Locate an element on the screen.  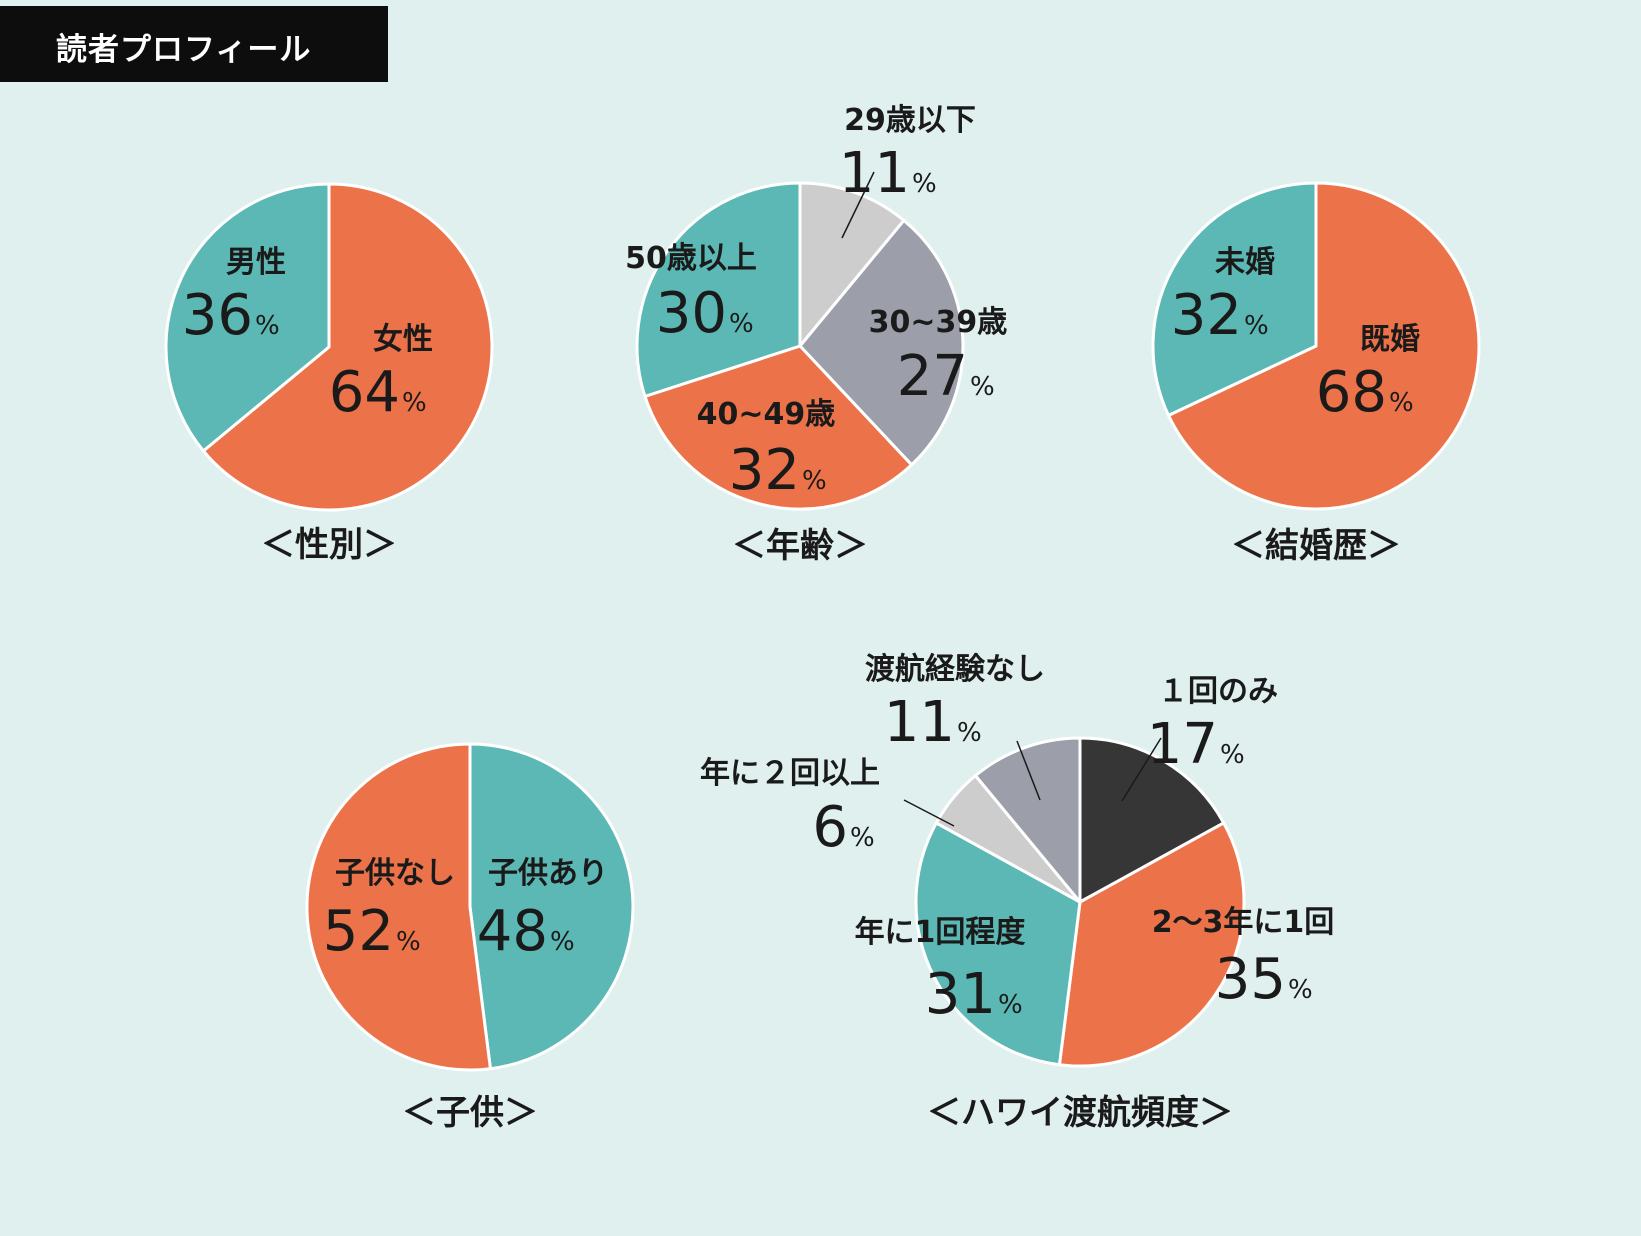
marital-chart-title: ＜結婚歴＞ is located at coordinates (1316, 546).